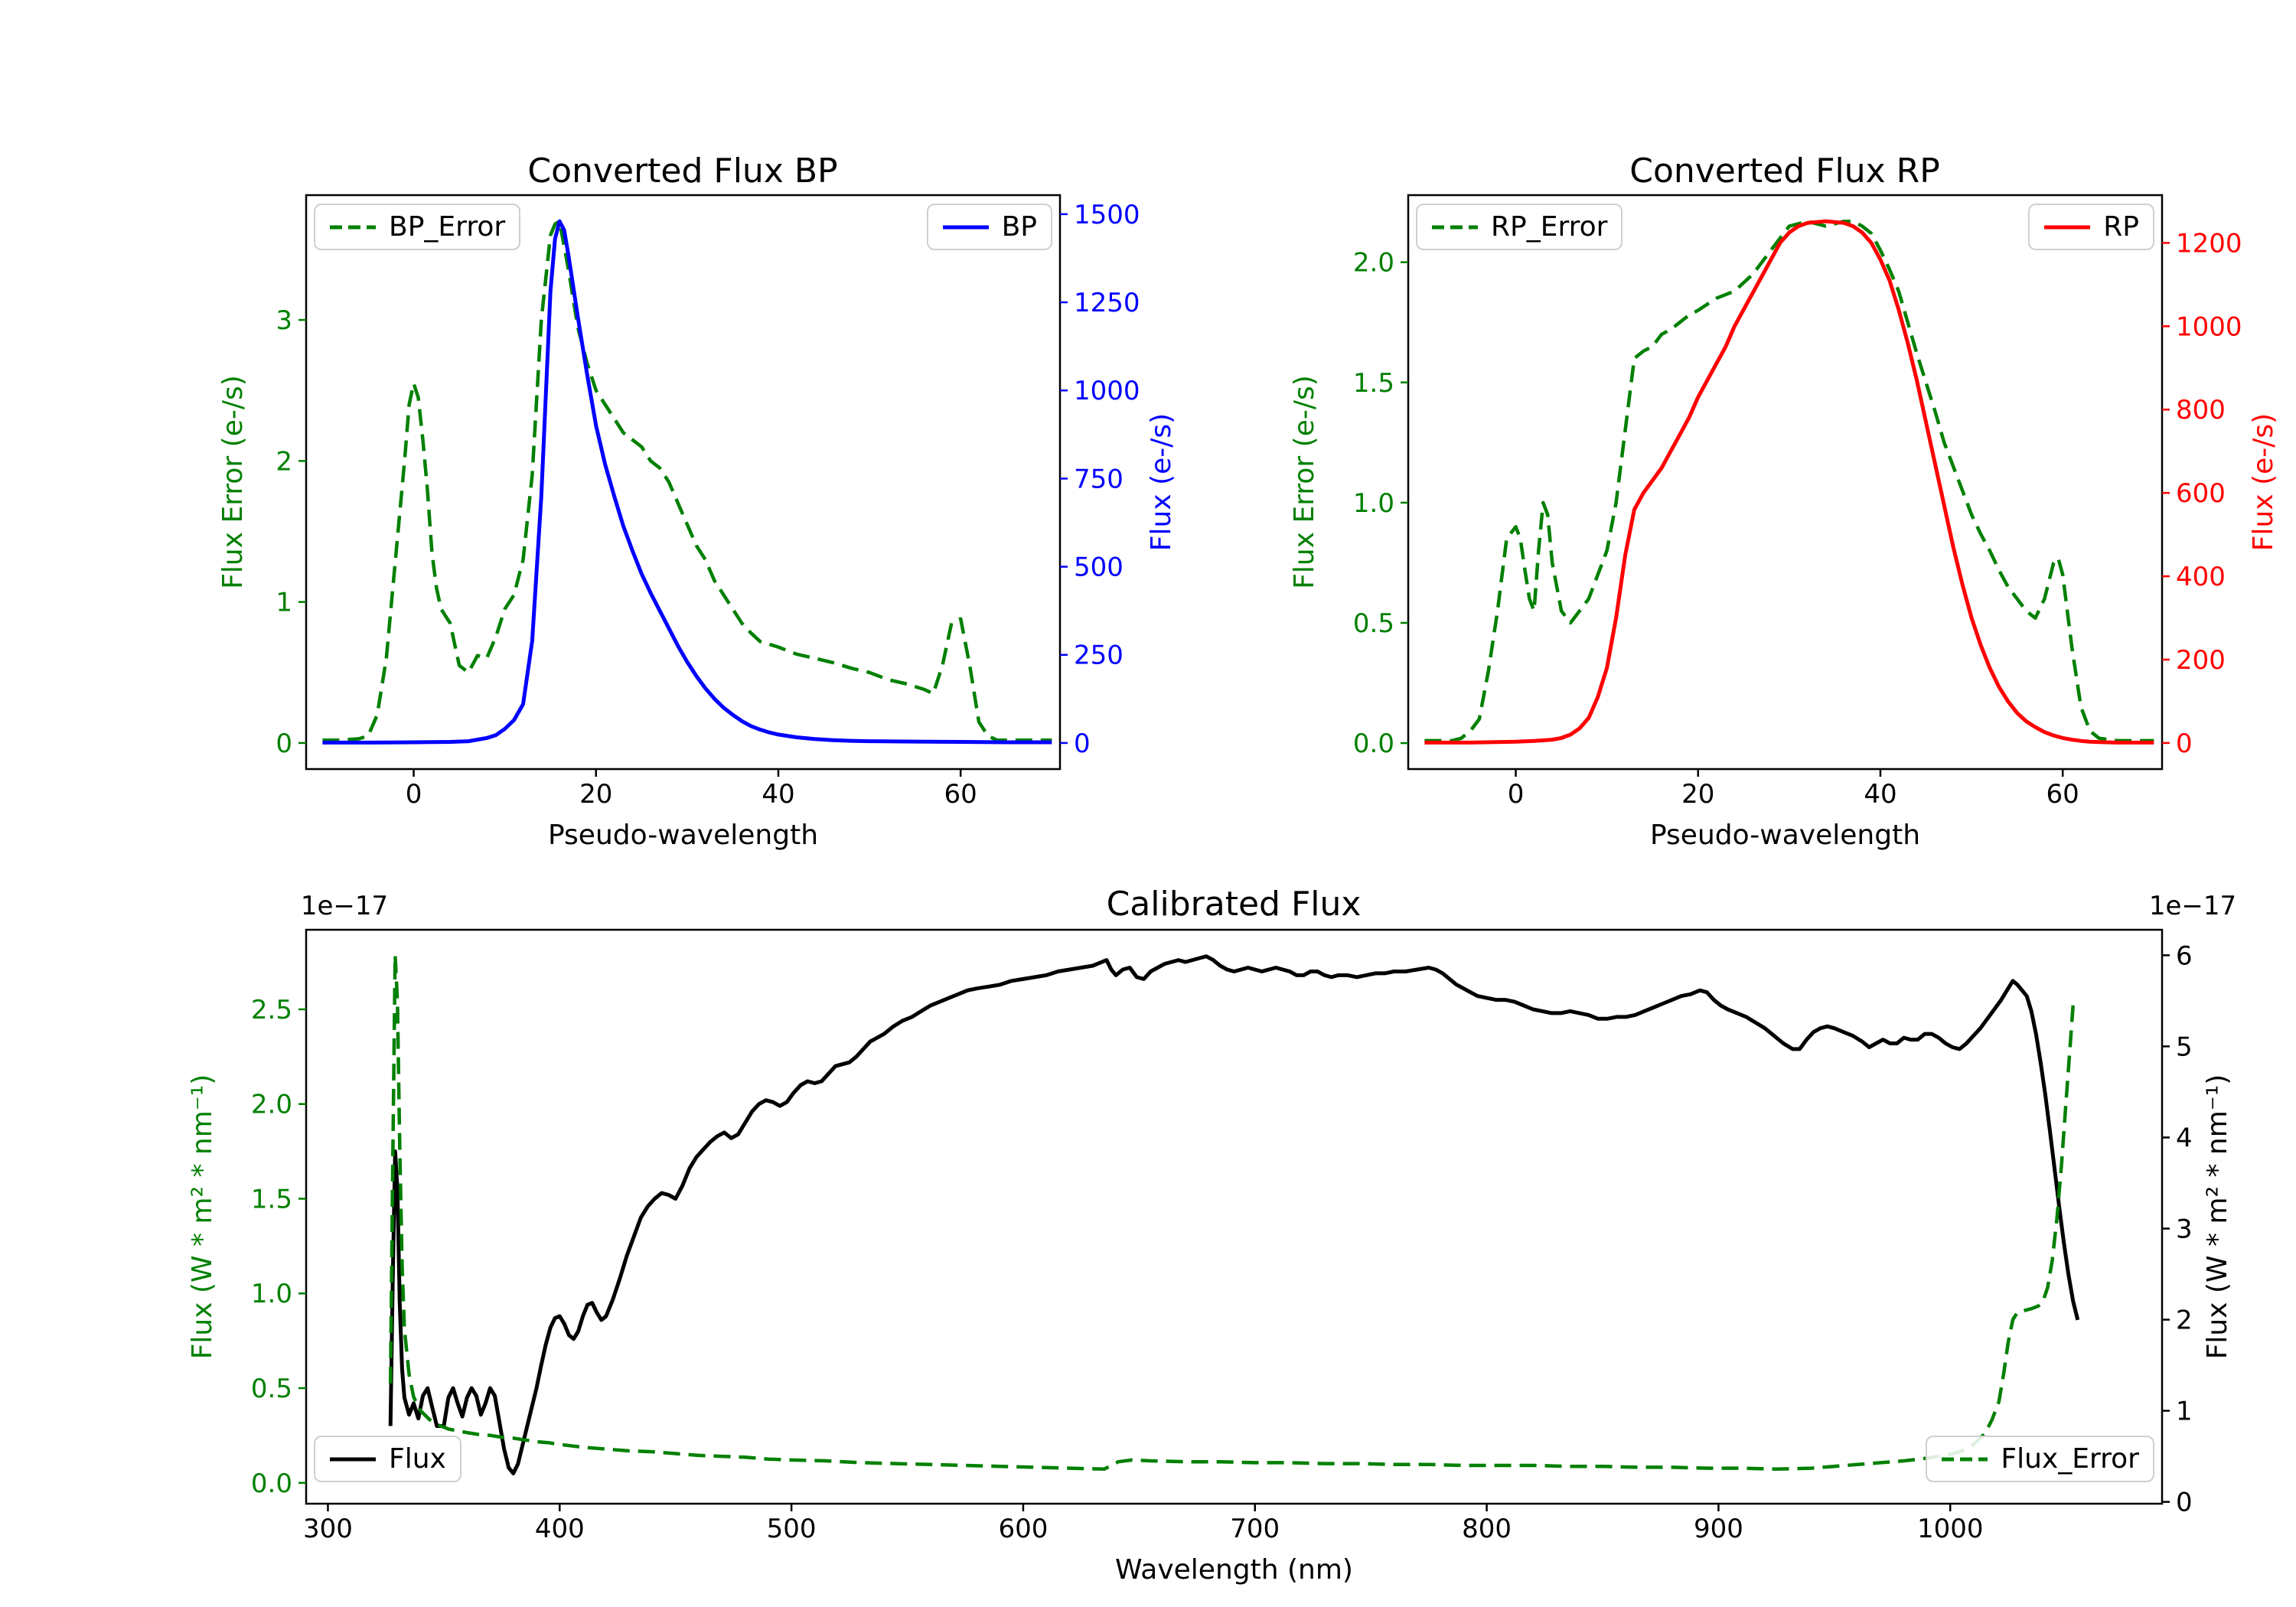 The width and height of the screenshot is (2296, 1607). What do you see at coordinates (560, 1529) in the screenshot?
I see `x-tick-label: 400` at bounding box center [560, 1529].